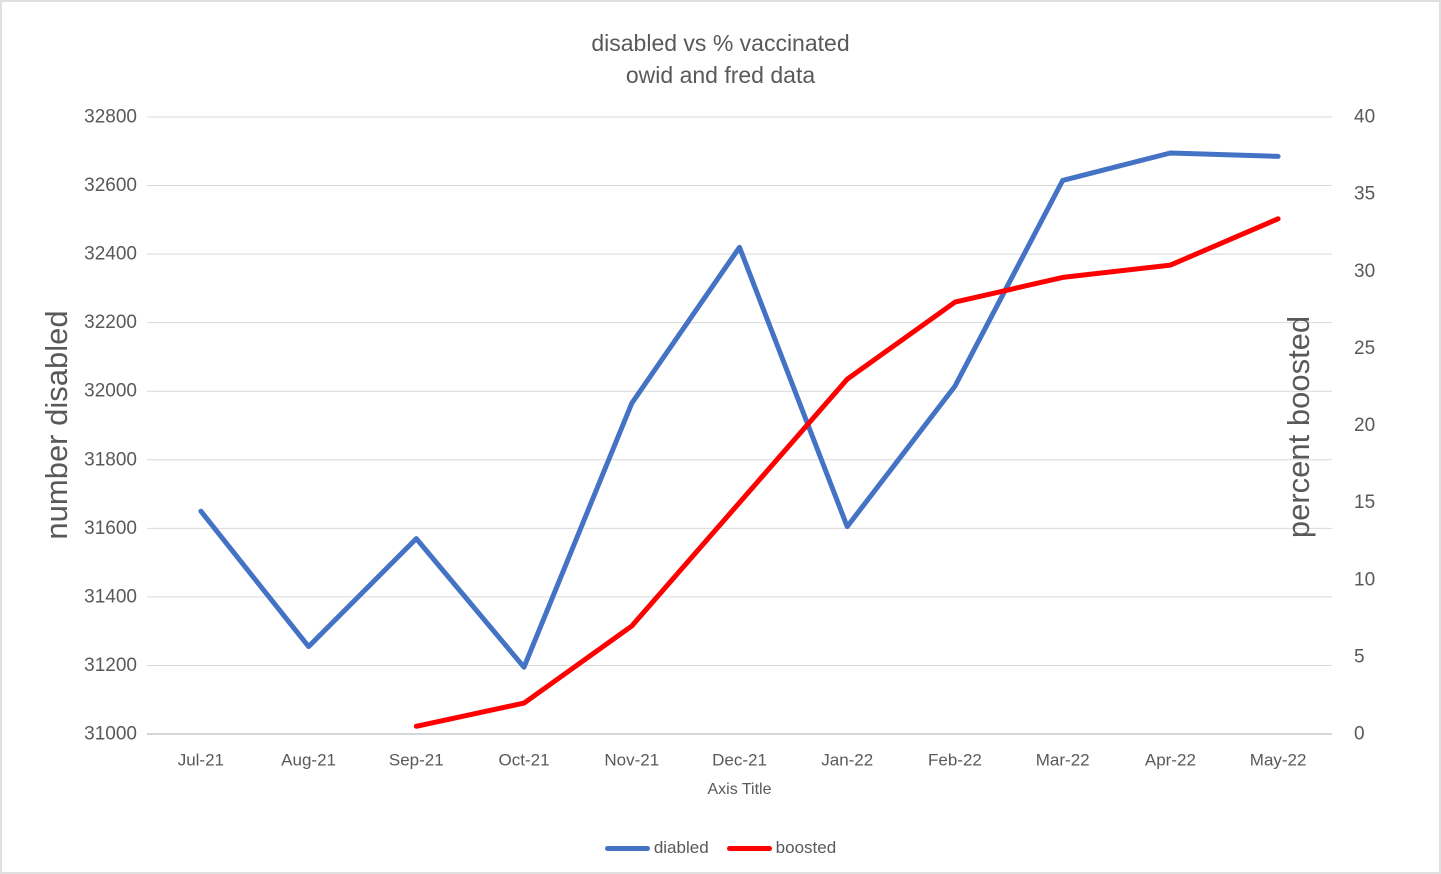  What do you see at coordinates (308, 760) in the screenshot?
I see `x-tick-label: Aug-21` at bounding box center [308, 760].